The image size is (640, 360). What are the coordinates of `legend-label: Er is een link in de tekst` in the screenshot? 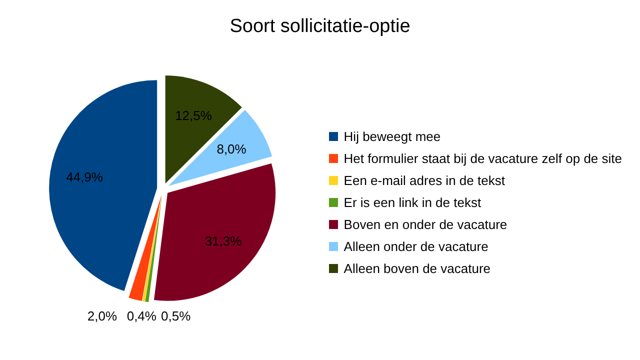 It's located at (413, 202).